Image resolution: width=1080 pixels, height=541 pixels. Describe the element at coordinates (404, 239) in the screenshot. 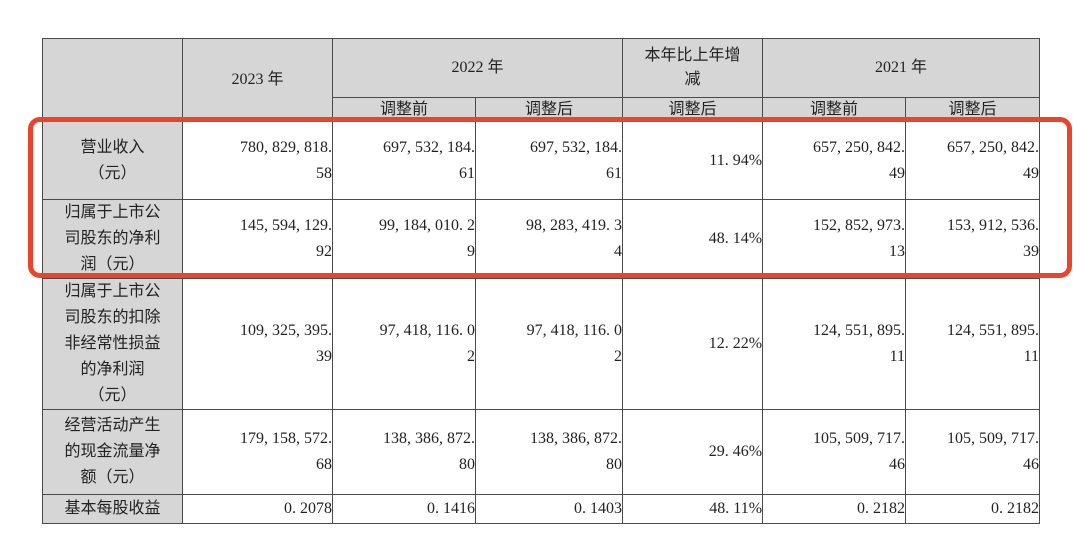

I see `table-cell: 99, 184, 010. 2 9` at that location.